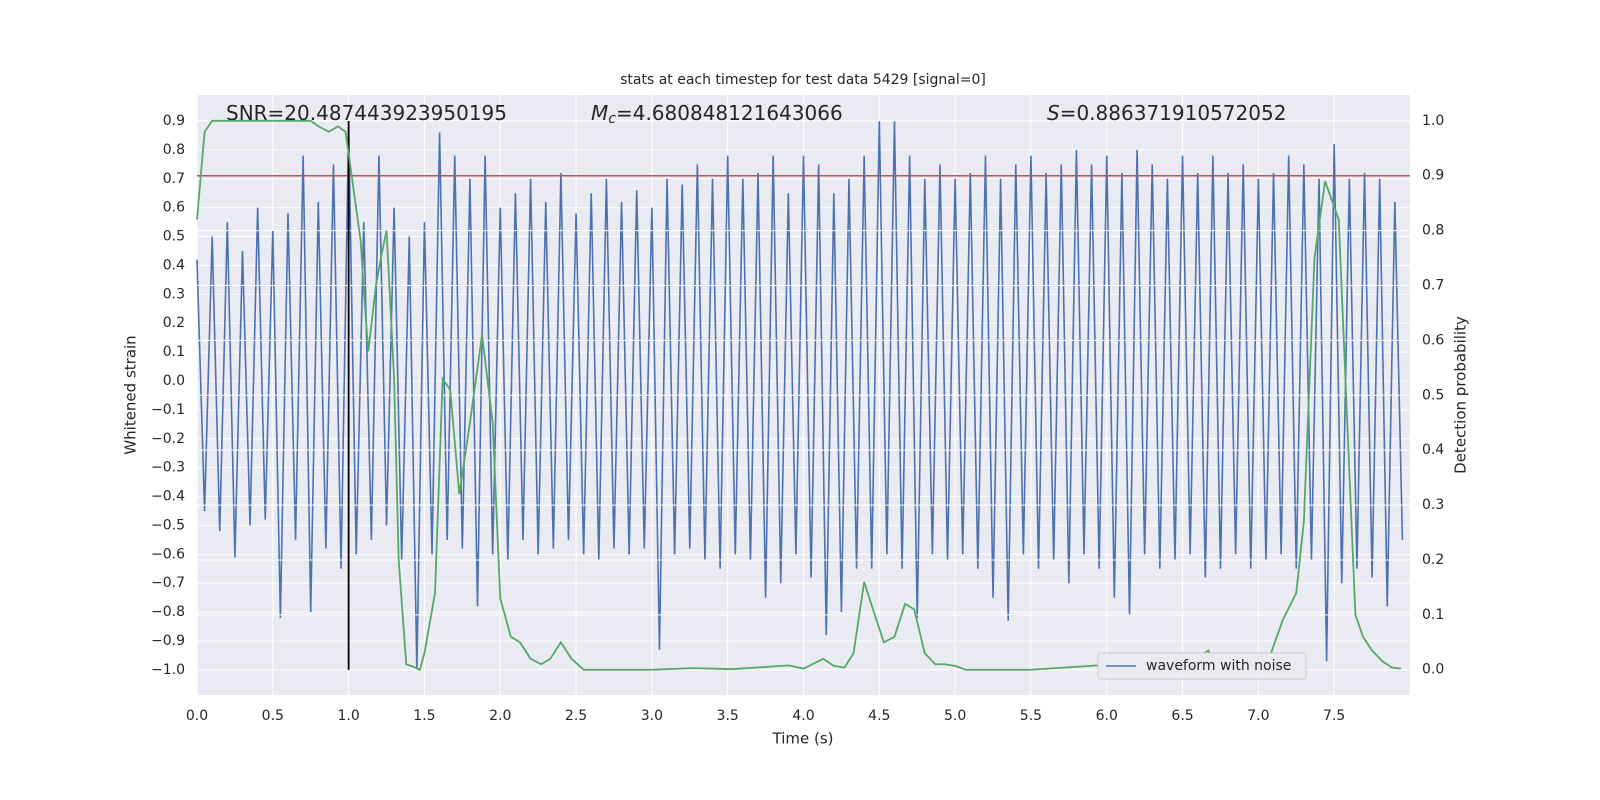 The image size is (1600, 800). I want to click on y2-tick-label: 0.8, so click(1433, 231).